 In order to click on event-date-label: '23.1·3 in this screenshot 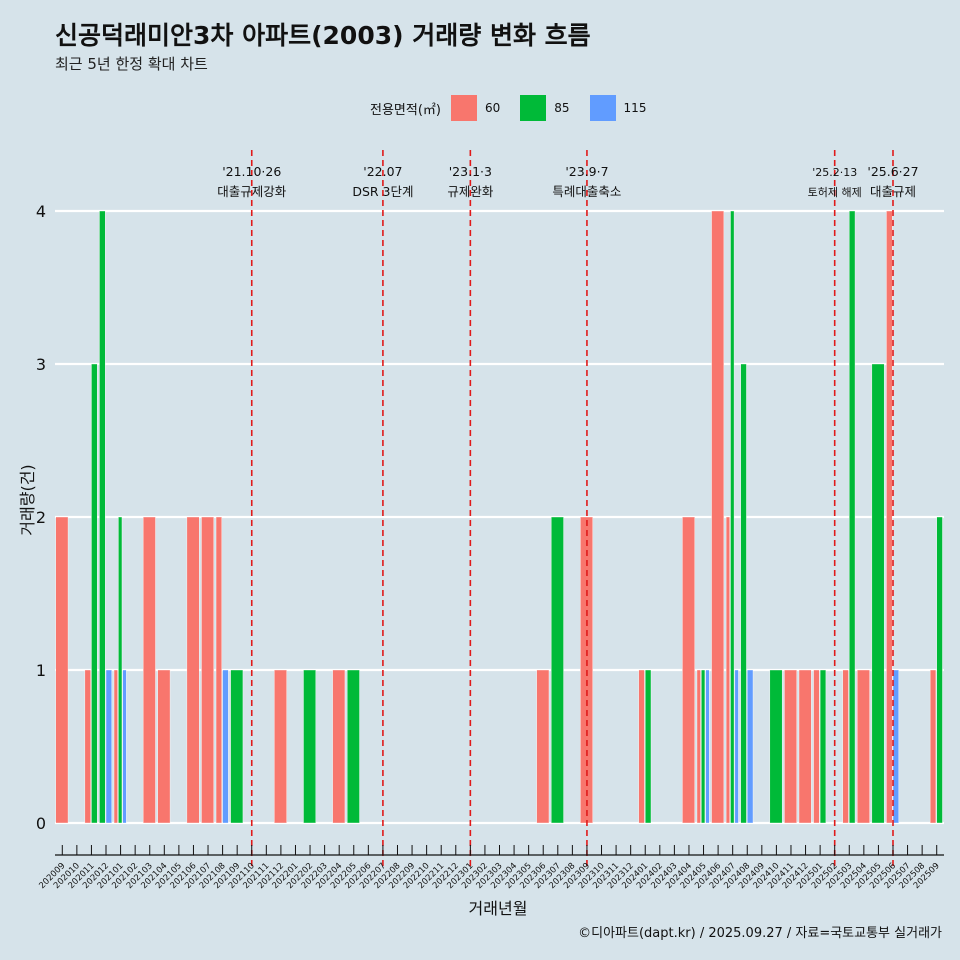, I will do `click(470, 171)`.